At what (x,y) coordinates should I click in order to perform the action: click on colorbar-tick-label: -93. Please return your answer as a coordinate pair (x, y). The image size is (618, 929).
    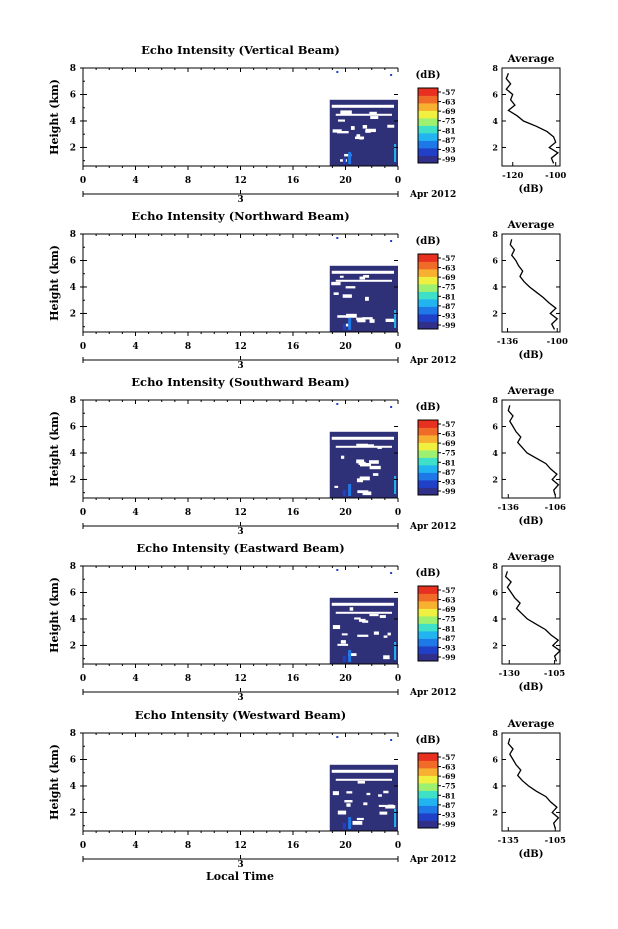
    Looking at the image, I should click on (449, 315).